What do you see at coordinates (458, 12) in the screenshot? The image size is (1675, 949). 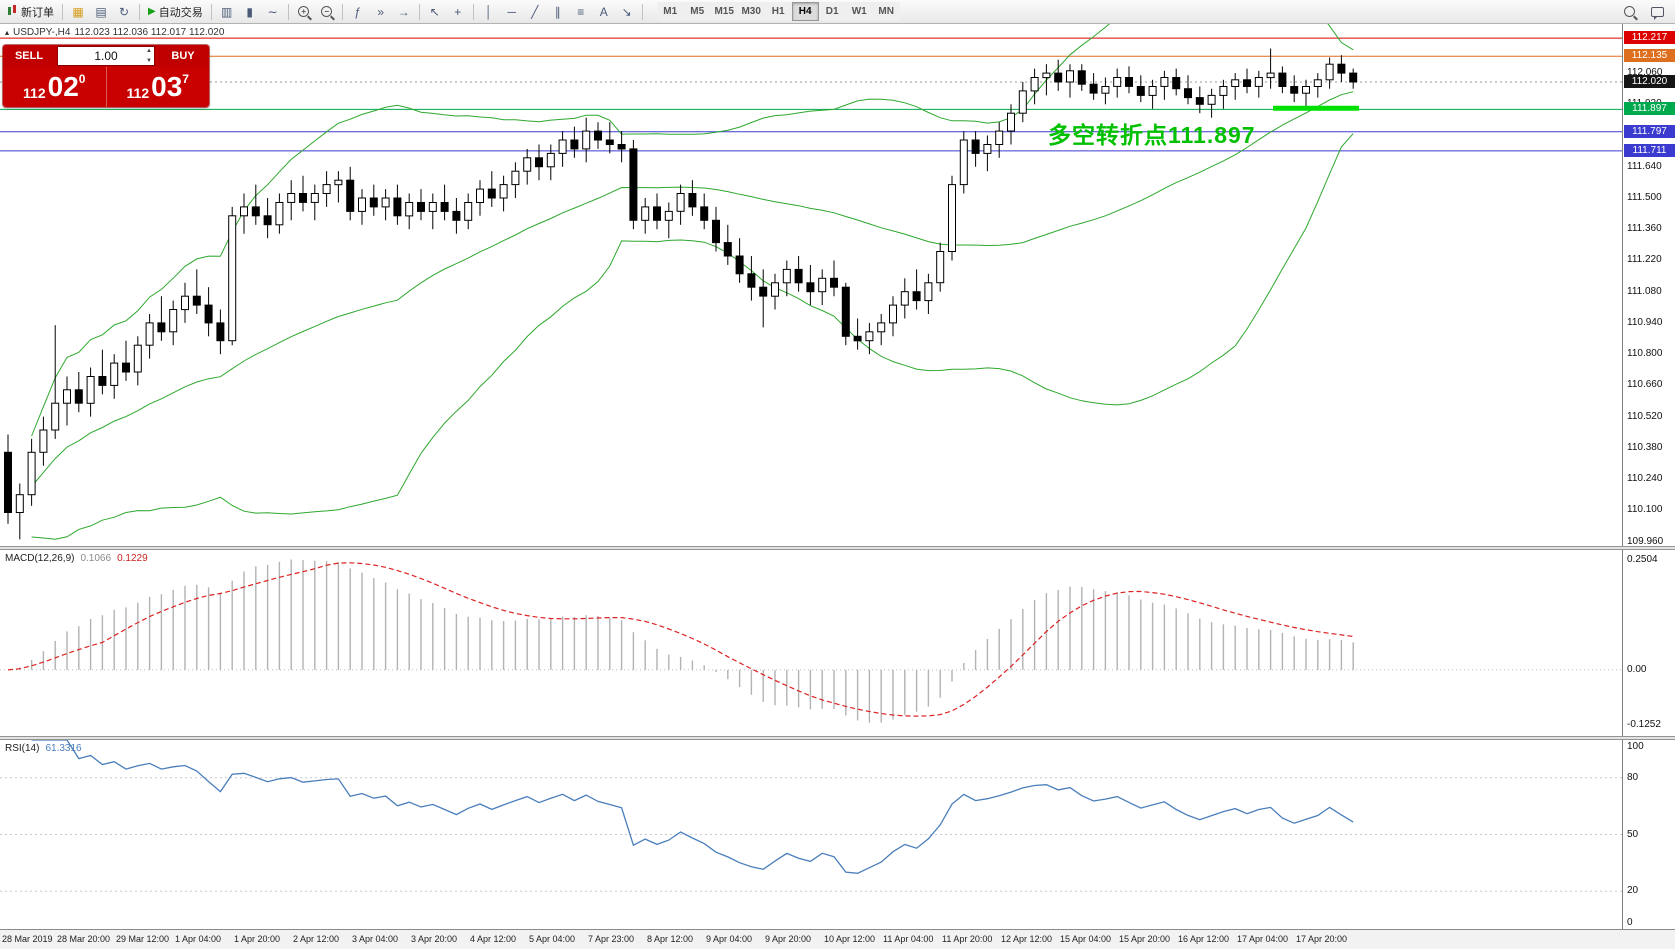 I see `crosshair-button: +` at bounding box center [458, 12].